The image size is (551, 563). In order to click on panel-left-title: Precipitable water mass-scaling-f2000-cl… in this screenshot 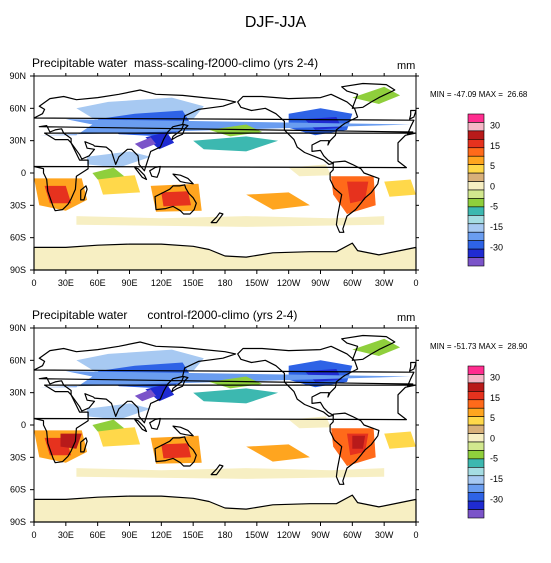, I will do `click(175, 63)`.